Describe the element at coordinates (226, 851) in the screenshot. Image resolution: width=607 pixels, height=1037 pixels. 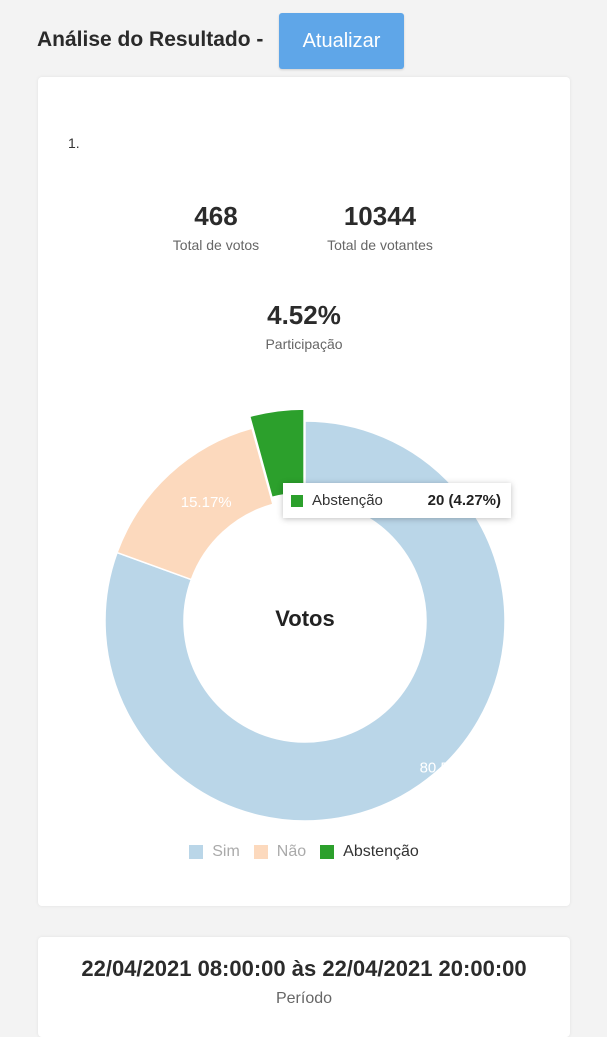
I see `legend-label-sim: Sim` at that location.